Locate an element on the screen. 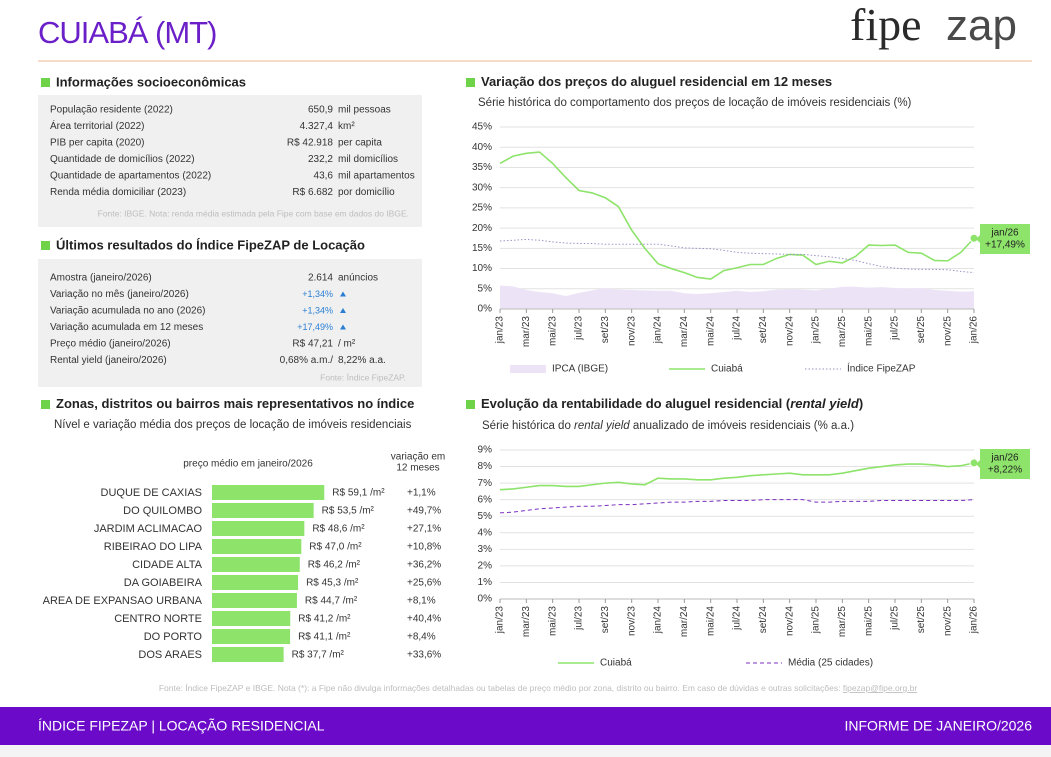  variation-label: +49,7% is located at coordinates (424, 511).